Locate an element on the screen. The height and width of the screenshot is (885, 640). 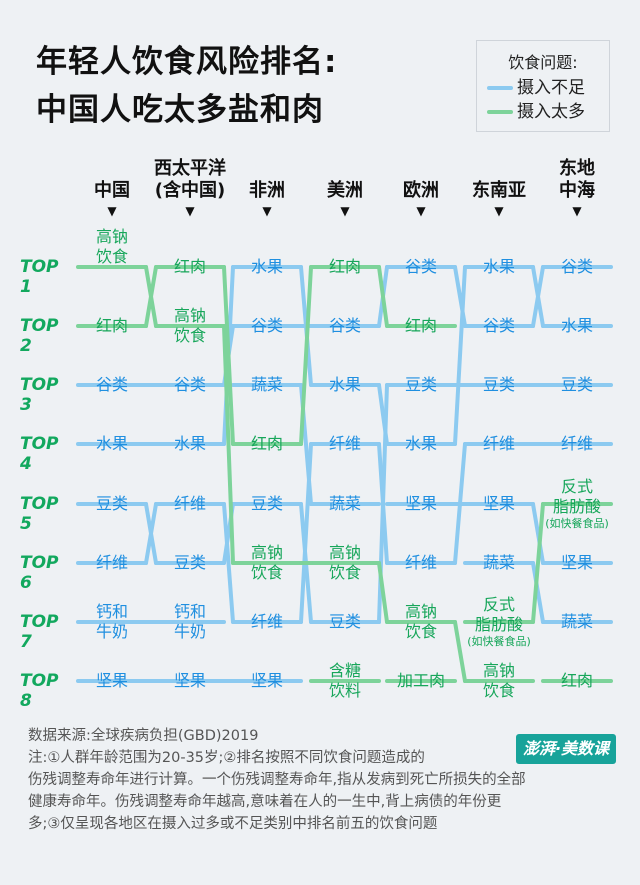
column-header-text: (含中国) is located at coordinates (190, 190).